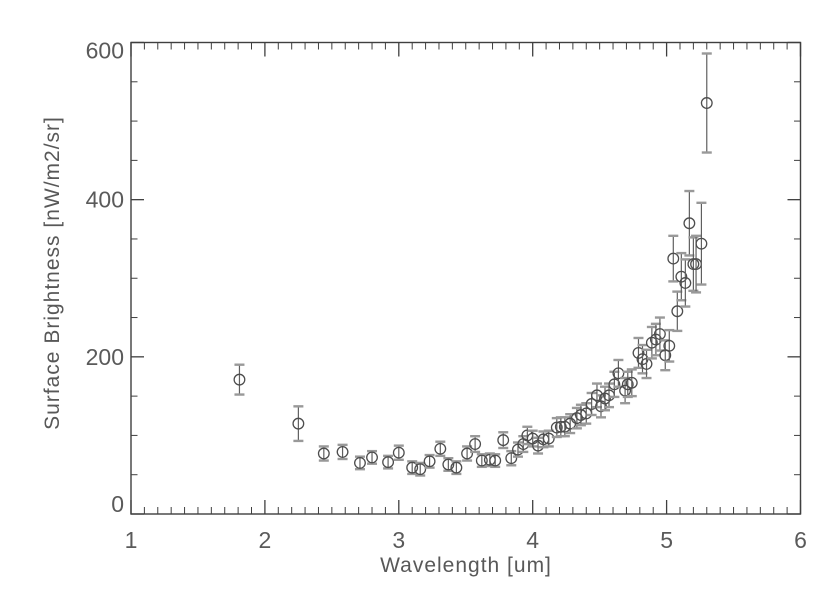  What do you see at coordinates (265, 540) in the screenshot?
I see `x-tick-label: 2` at bounding box center [265, 540].